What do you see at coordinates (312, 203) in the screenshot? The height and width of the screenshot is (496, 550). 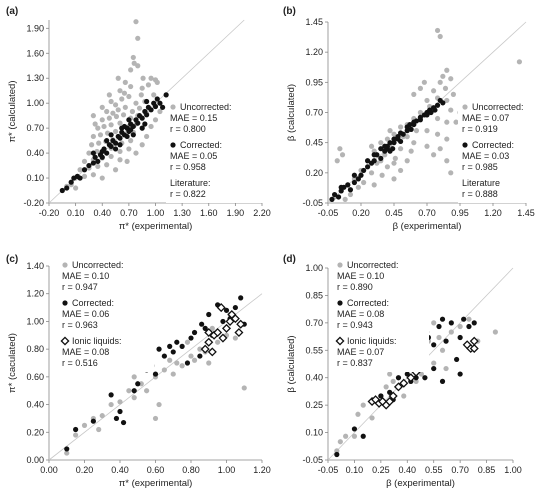 I see `y-tick-label: -0.05` at bounding box center [312, 203].